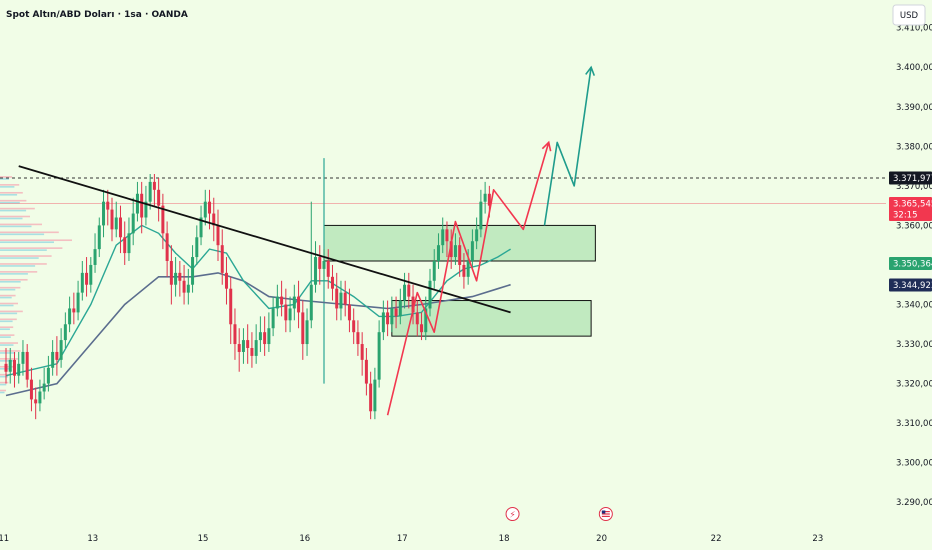 This screenshot has width=932, height=550. Describe the element at coordinates (512, 514) in the screenshot. I see `lightning-icon: ⚡` at that location.